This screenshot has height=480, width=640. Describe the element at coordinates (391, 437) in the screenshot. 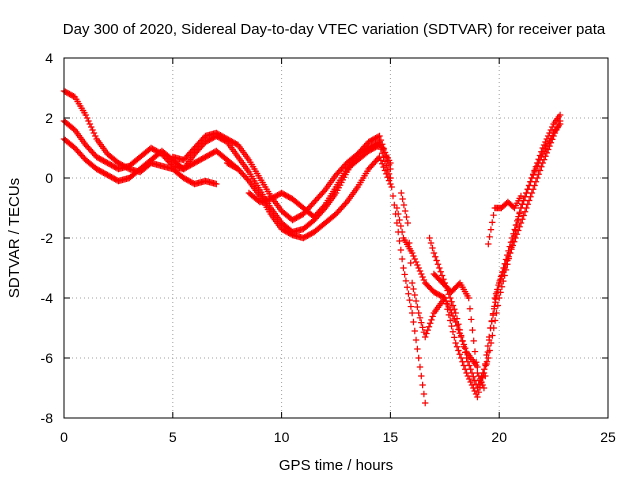

I see `x-tick-label: 15` at that location.